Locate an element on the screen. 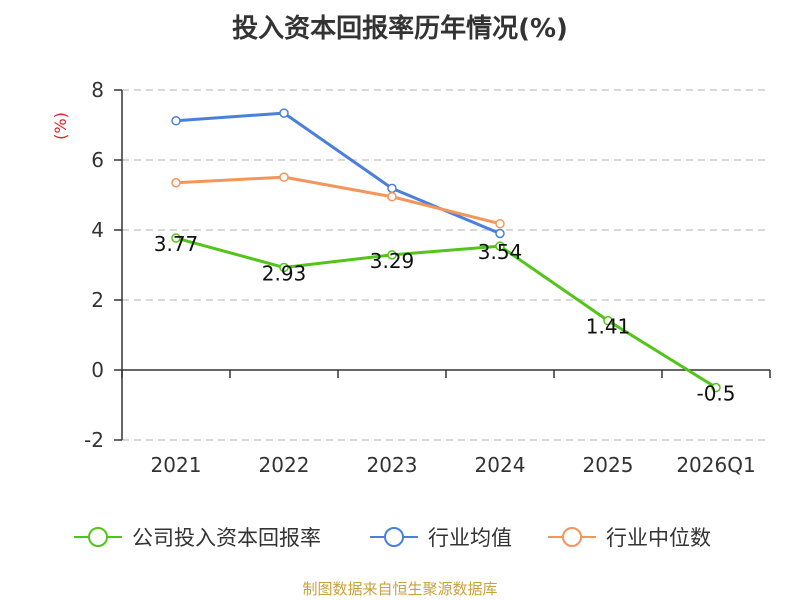 This screenshot has width=800, height=600. data-label: 2.93 is located at coordinates (284, 273).